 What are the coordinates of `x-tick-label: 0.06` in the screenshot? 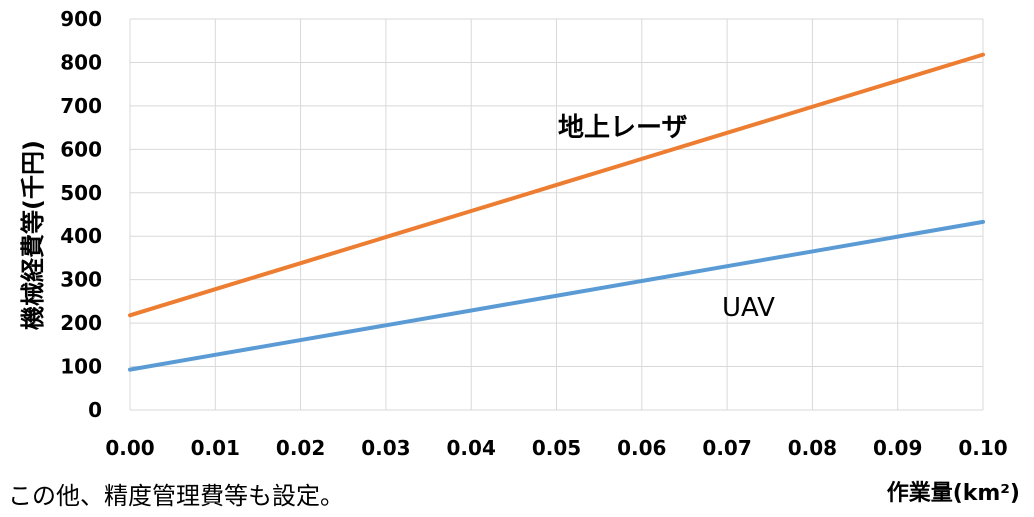 It's located at (641, 448).